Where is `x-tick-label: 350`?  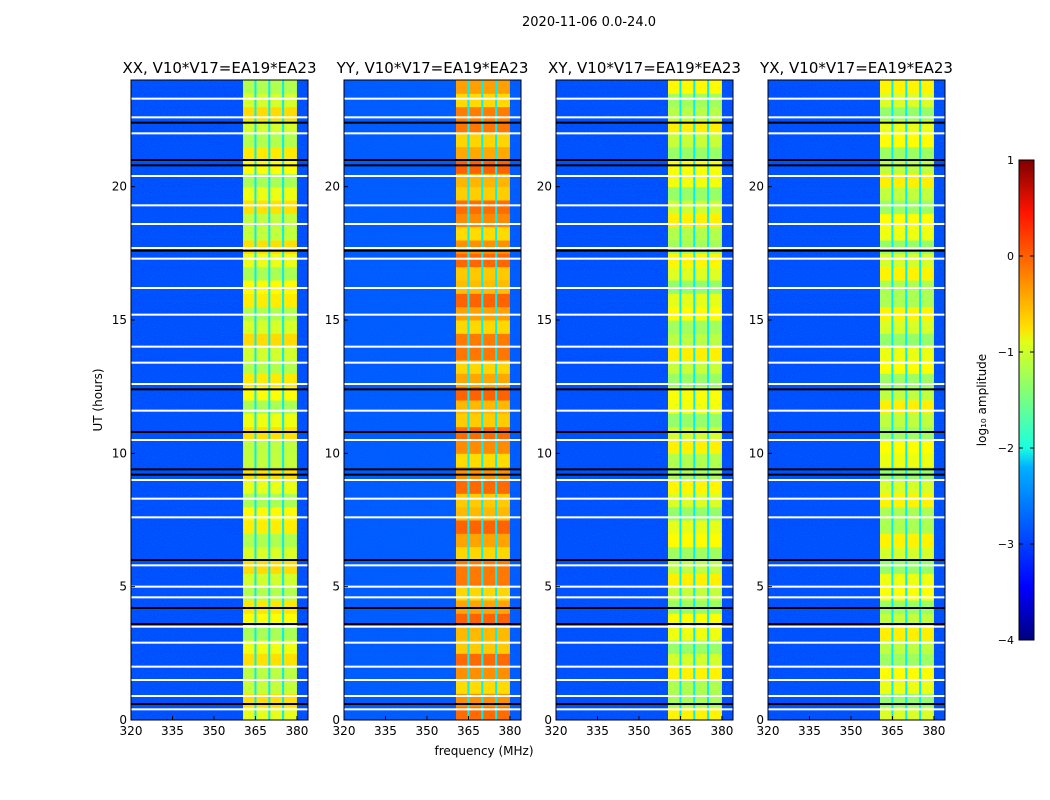
x-tick-label: 350 is located at coordinates (851, 731).